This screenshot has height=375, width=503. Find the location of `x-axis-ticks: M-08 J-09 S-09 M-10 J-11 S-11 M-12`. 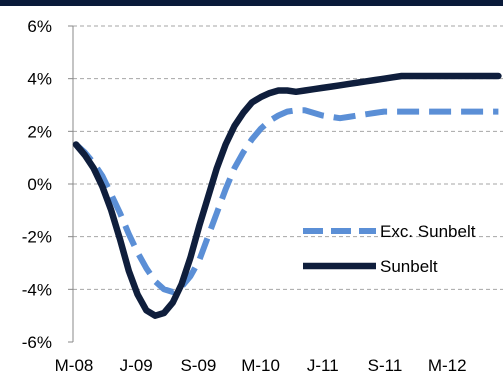

x-axis-ticks: M-08 J-09 S-09 M-10 J-11 S-11 M-12 is located at coordinates (261, 365).